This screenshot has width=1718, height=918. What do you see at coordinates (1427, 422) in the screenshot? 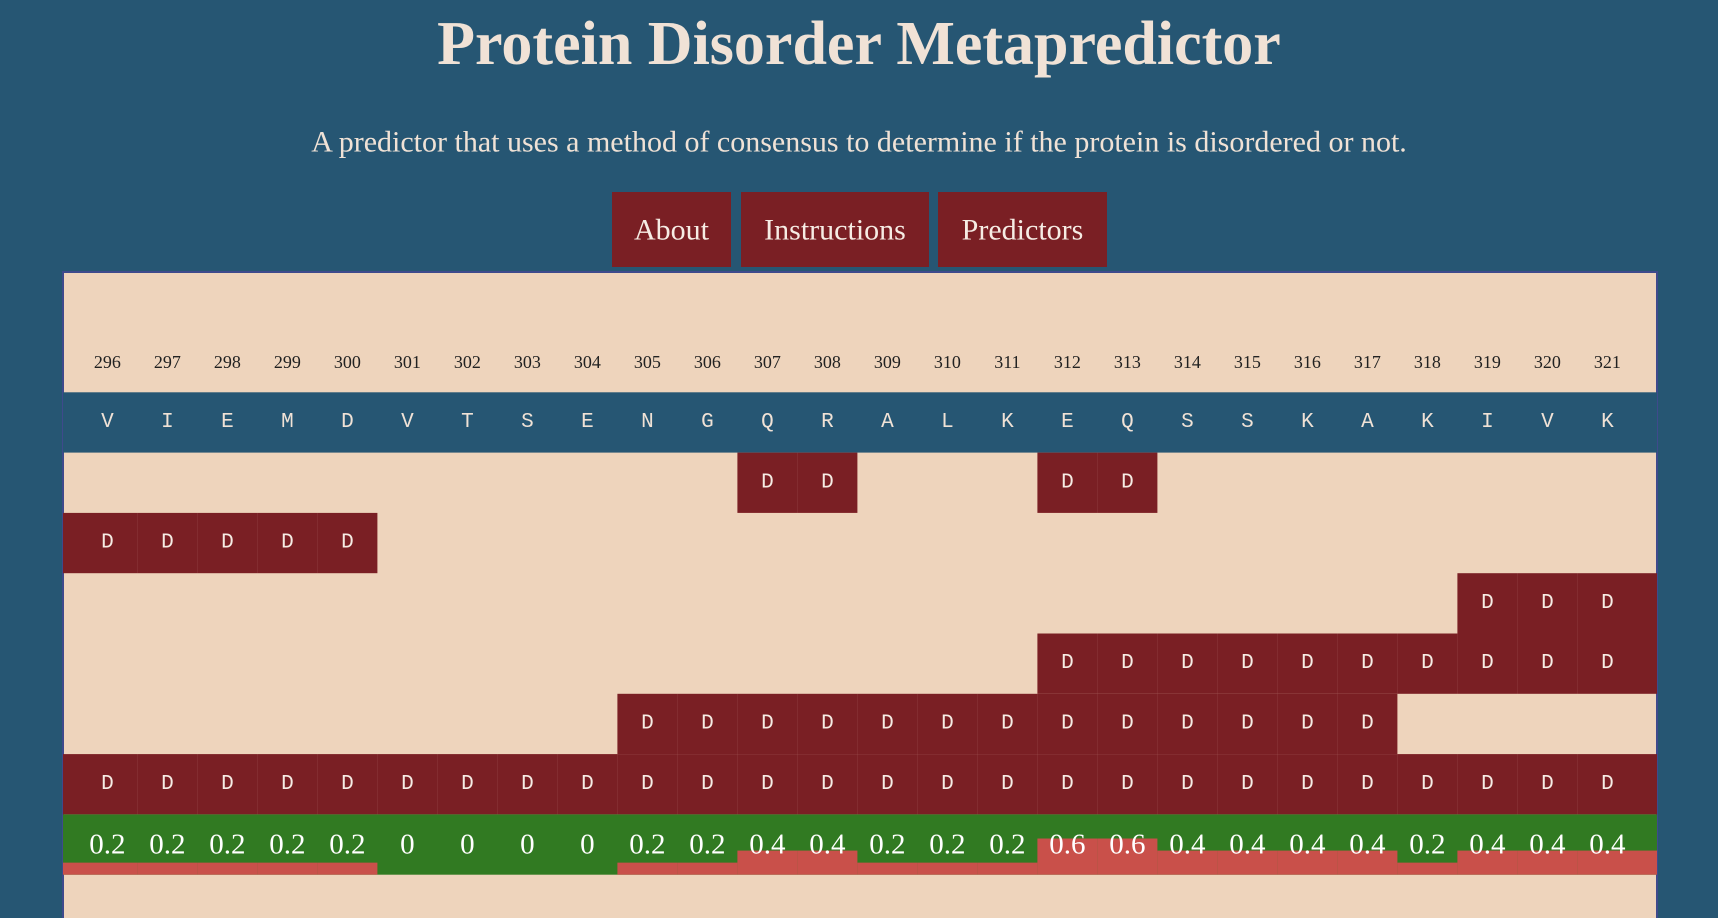
I see `residue-label: K` at bounding box center [1427, 422].